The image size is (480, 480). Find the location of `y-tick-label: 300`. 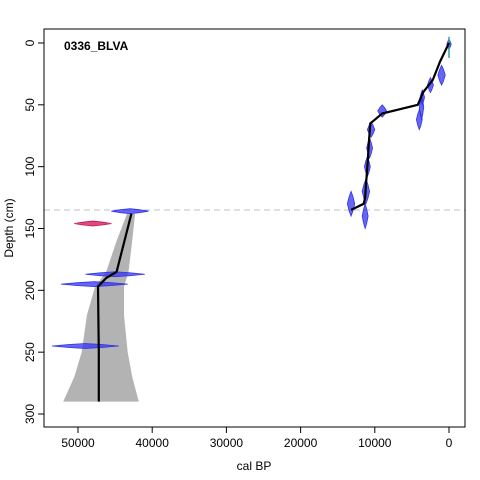

y-tick-label: 300 is located at coordinates (30, 414).